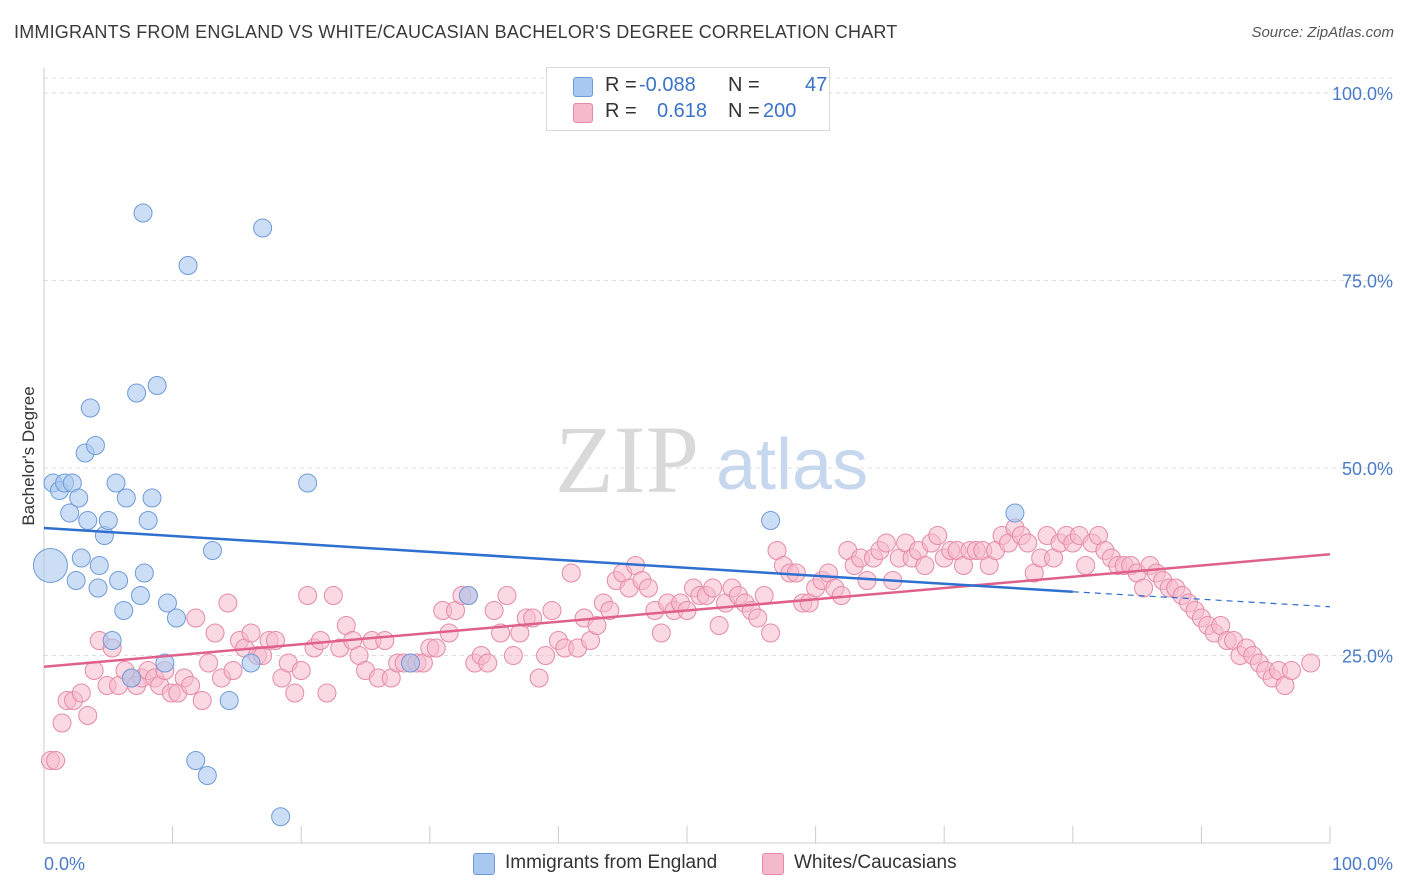  What do you see at coordinates (687, 610) in the screenshot?
I see `trend-line-whites` at bounding box center [687, 610].